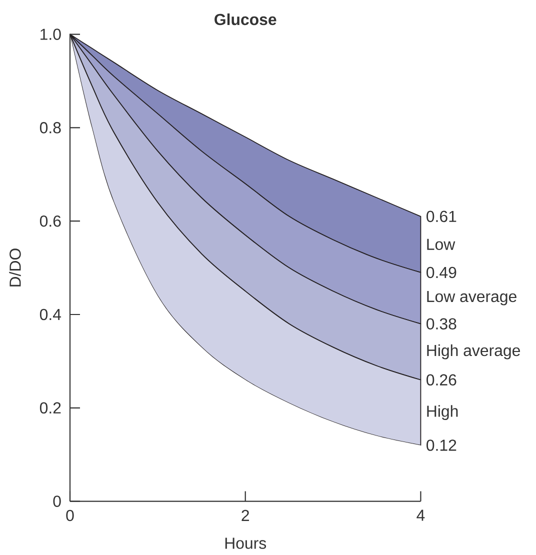  Describe the element at coordinates (57, 501) in the screenshot. I see `y-tick-label: 0` at that location.